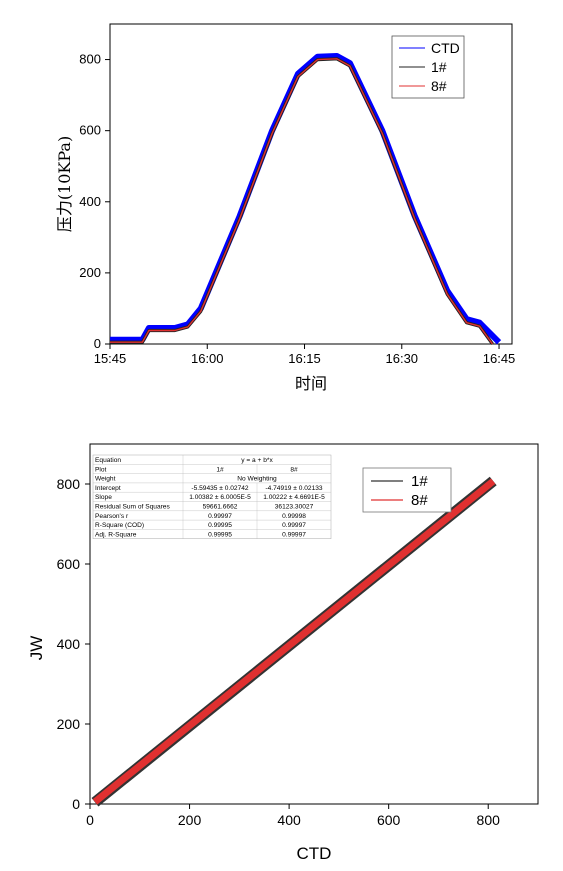 The image size is (563, 871). I want to click on stats-row-label: Weight, so click(105, 479).